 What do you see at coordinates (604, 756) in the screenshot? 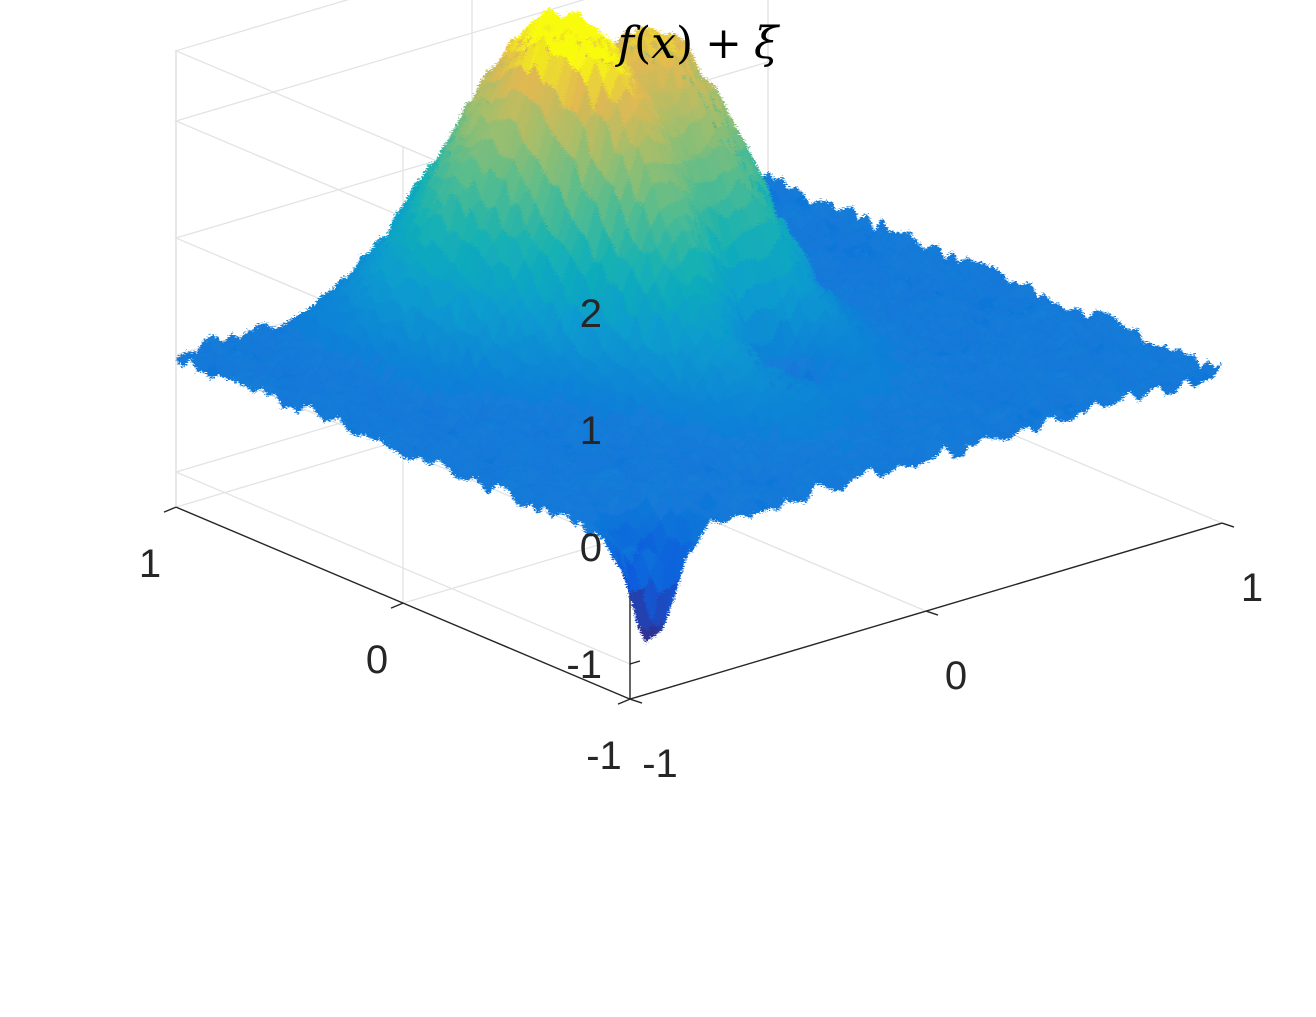
I see `y-tick-label: -1` at bounding box center [604, 756].